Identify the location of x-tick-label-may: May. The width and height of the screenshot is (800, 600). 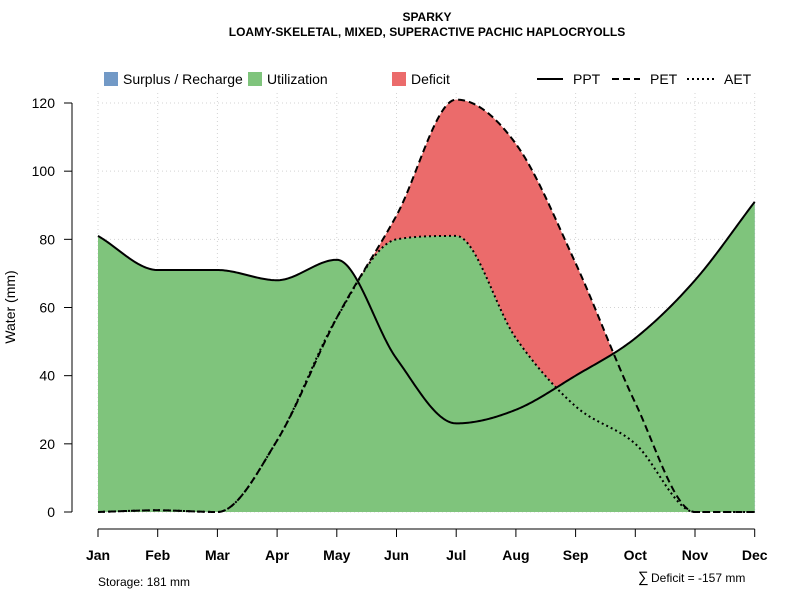
(336, 555).